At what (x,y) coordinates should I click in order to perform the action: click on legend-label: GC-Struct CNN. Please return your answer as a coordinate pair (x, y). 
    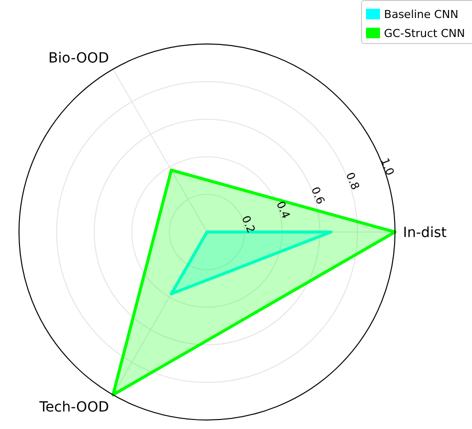
    Looking at the image, I should click on (424, 33).